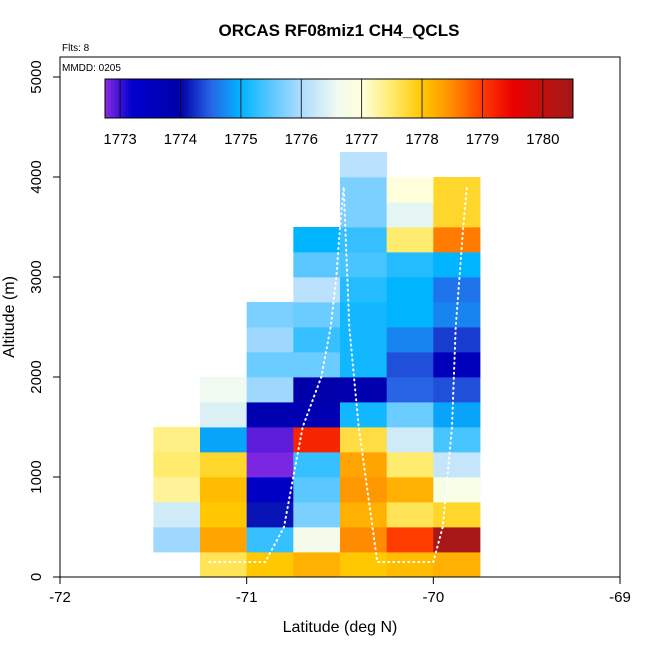 The image size is (650, 650). Describe the element at coordinates (91, 68) in the screenshot. I see `date-annotation: MMDD: 0205` at that location.